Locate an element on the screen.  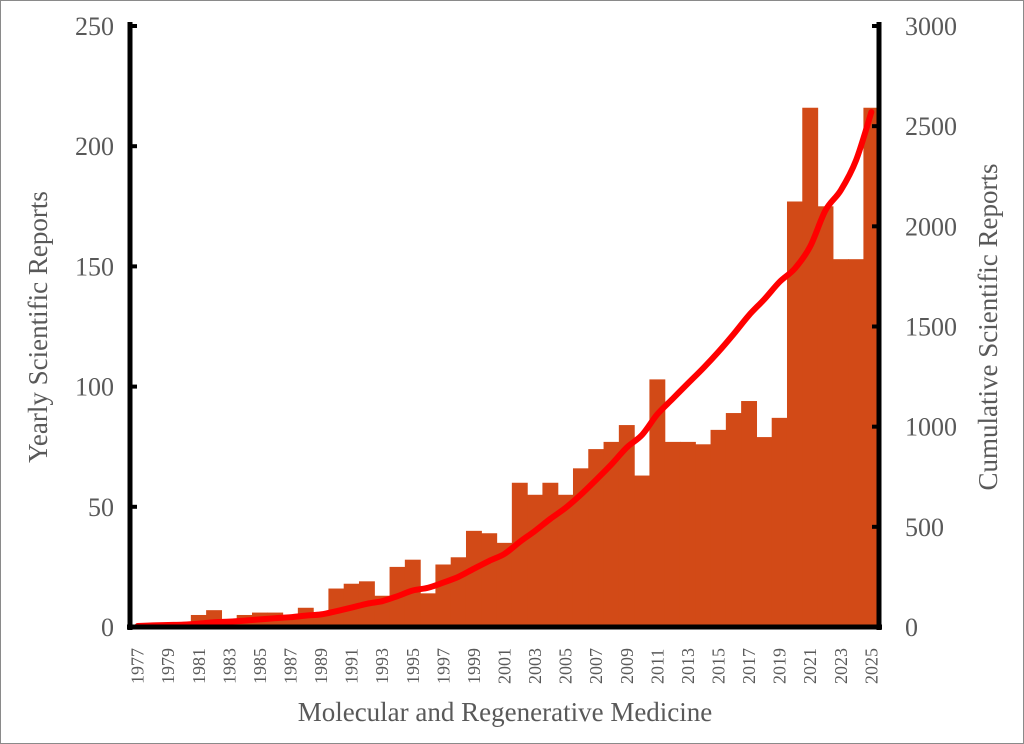
bar-2024 is located at coordinates (856, 443).